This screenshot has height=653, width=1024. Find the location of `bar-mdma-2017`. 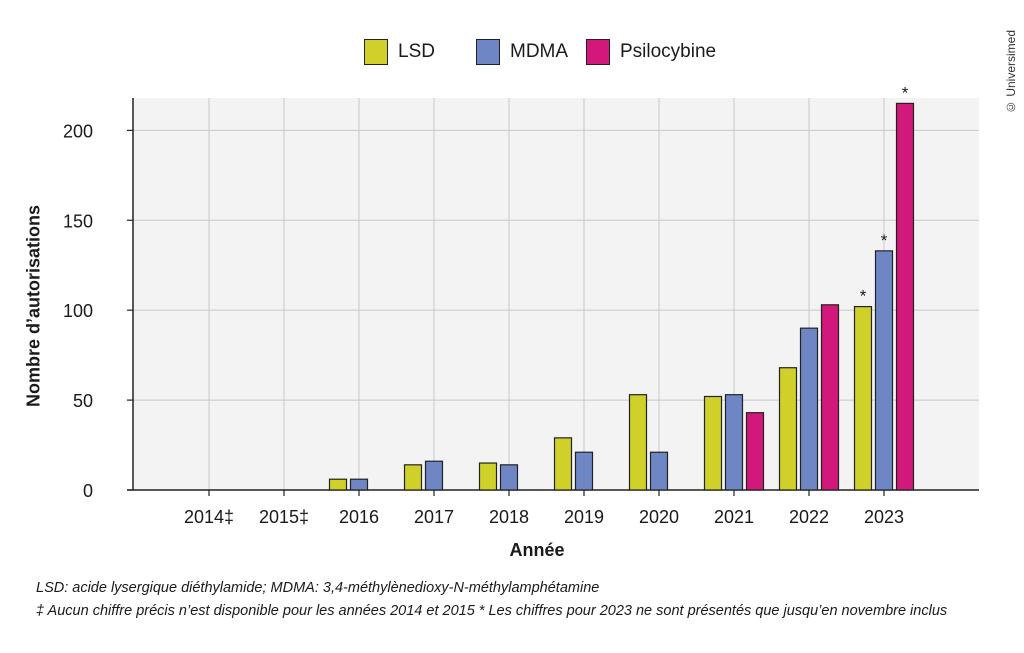

bar-mdma-2017 is located at coordinates (434, 475).